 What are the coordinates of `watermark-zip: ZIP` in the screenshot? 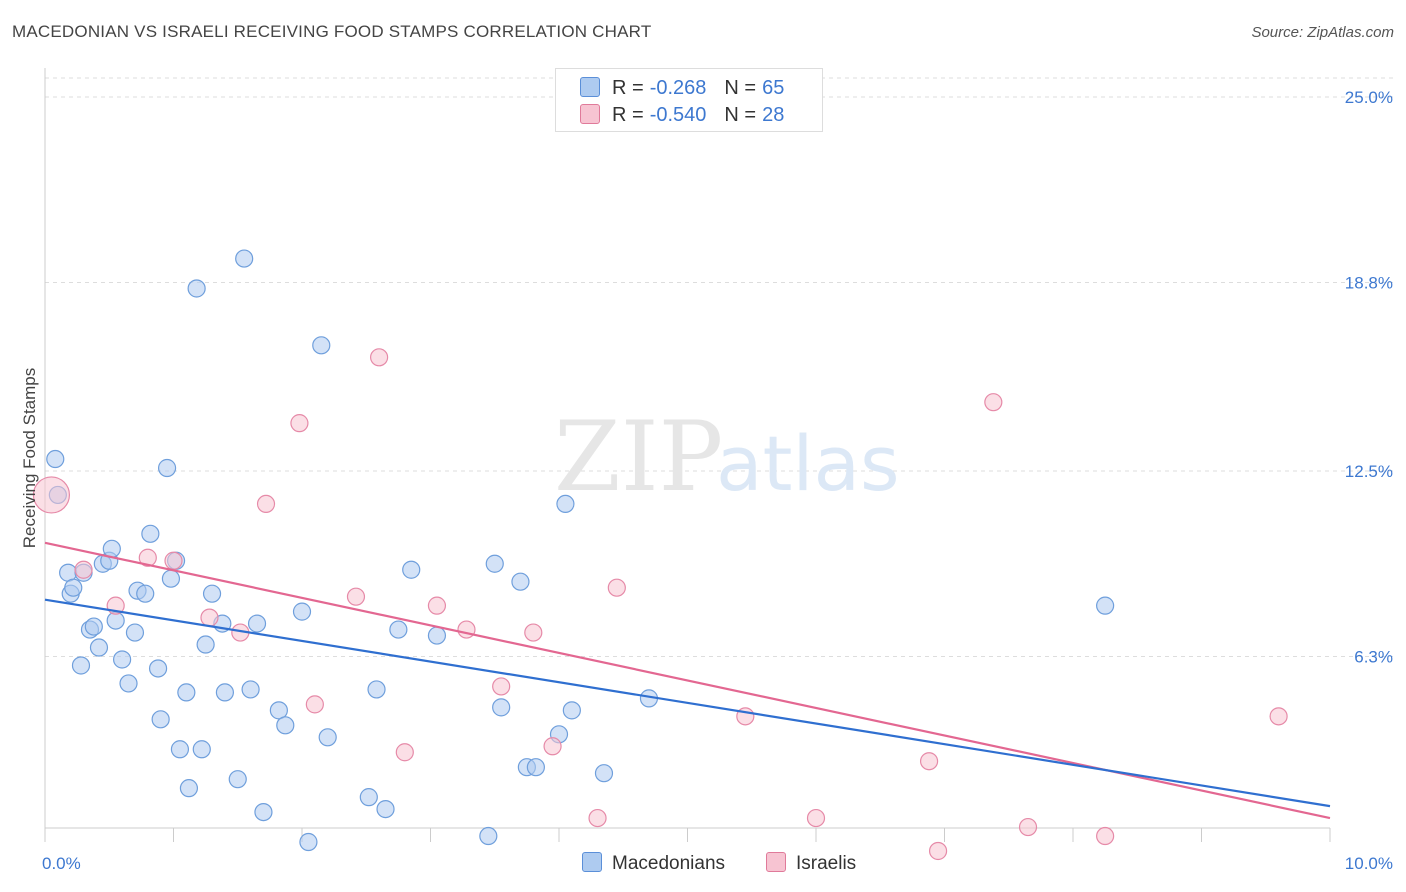 It's located at (638, 457).